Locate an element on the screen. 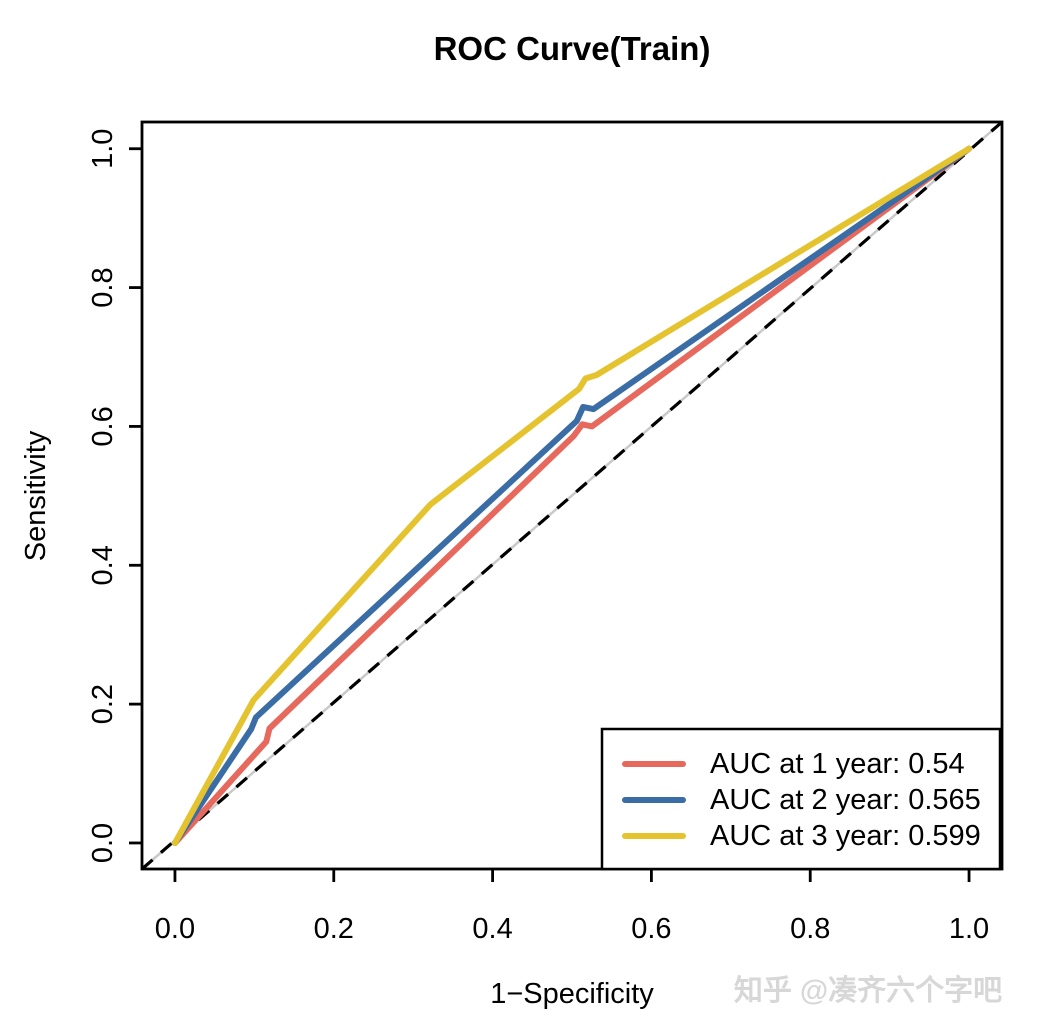  x-tick-label: 0.4 is located at coordinates (492, 929).